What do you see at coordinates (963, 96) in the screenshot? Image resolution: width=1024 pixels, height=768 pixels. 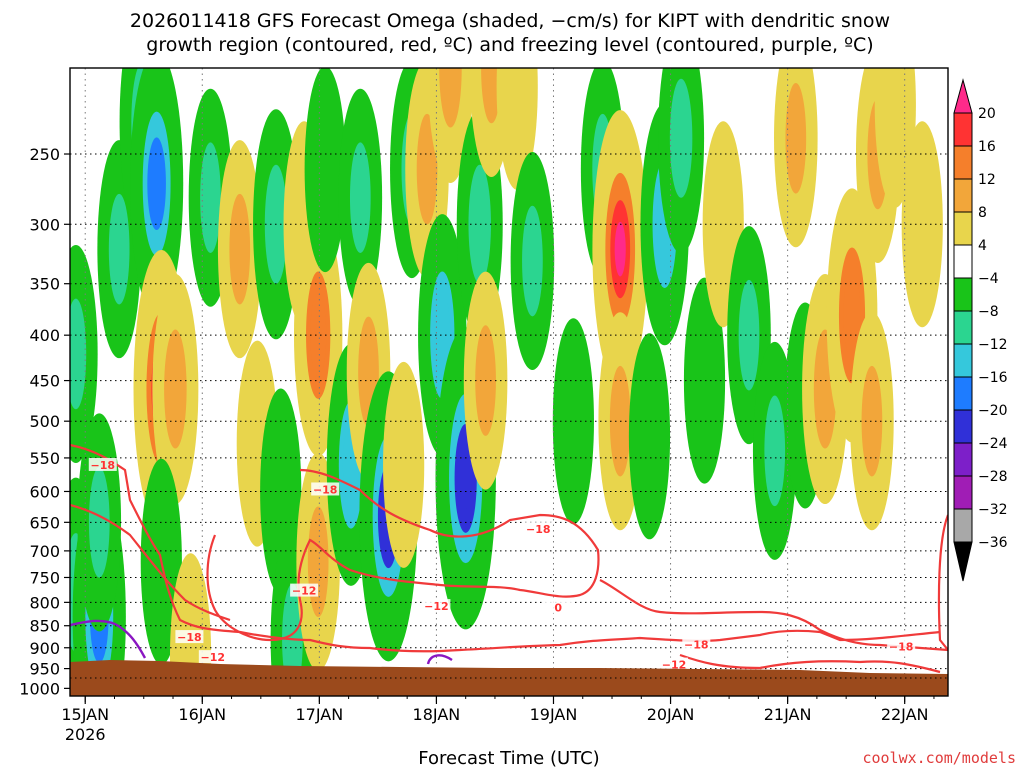 I see `colorbar-top-arrow` at bounding box center [963, 96].